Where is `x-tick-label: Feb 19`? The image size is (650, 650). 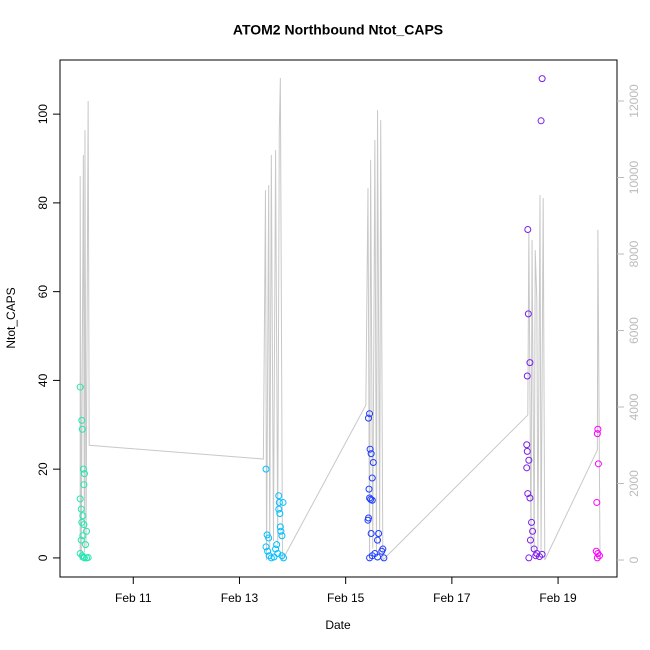 x-tick-label: Feb 19 is located at coordinates (558, 598).